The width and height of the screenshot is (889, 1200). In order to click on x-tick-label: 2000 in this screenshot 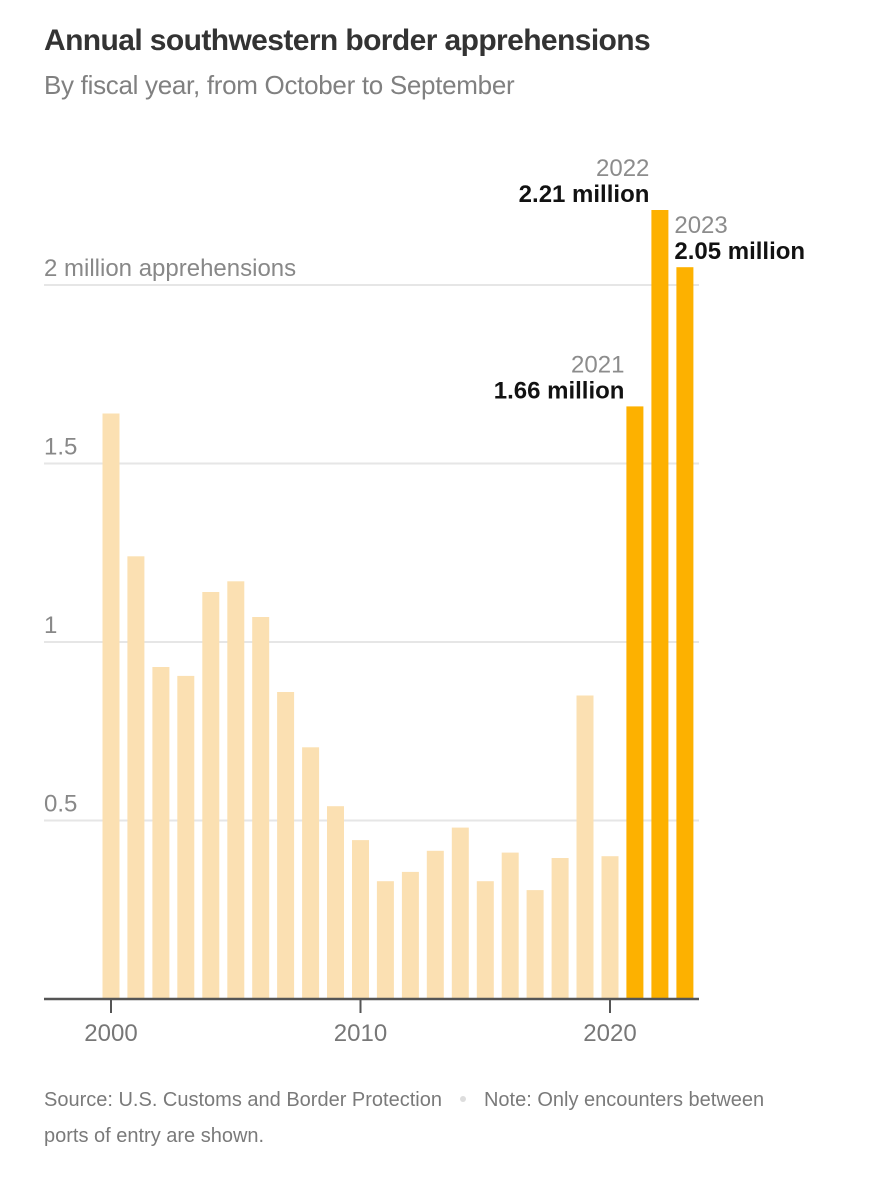, I will do `click(110, 1033)`.